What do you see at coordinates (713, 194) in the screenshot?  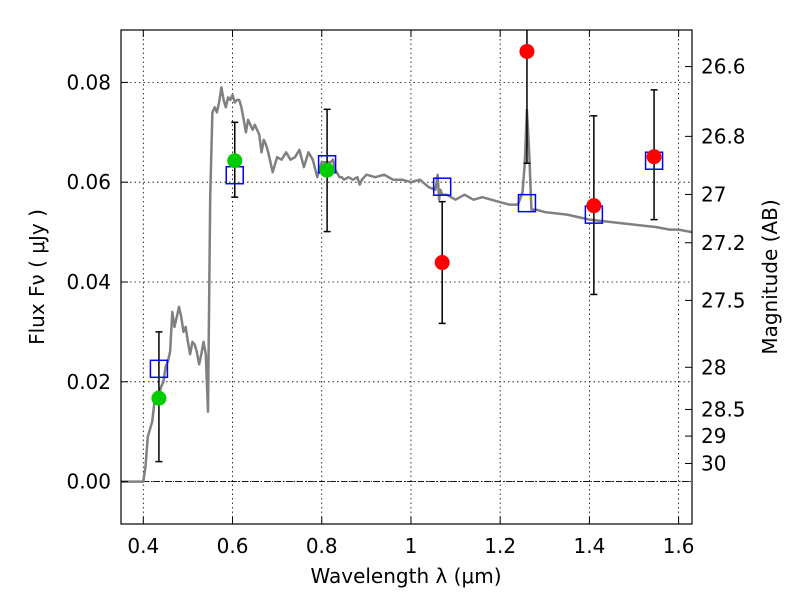 I see `right-tick-label: 27` at bounding box center [713, 194].